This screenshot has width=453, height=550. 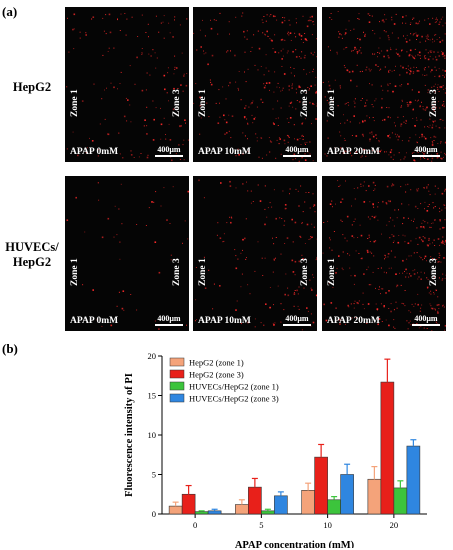 What do you see at coordinates (327, 525) in the screenshot?
I see `x-tick-label: 10` at bounding box center [327, 525].